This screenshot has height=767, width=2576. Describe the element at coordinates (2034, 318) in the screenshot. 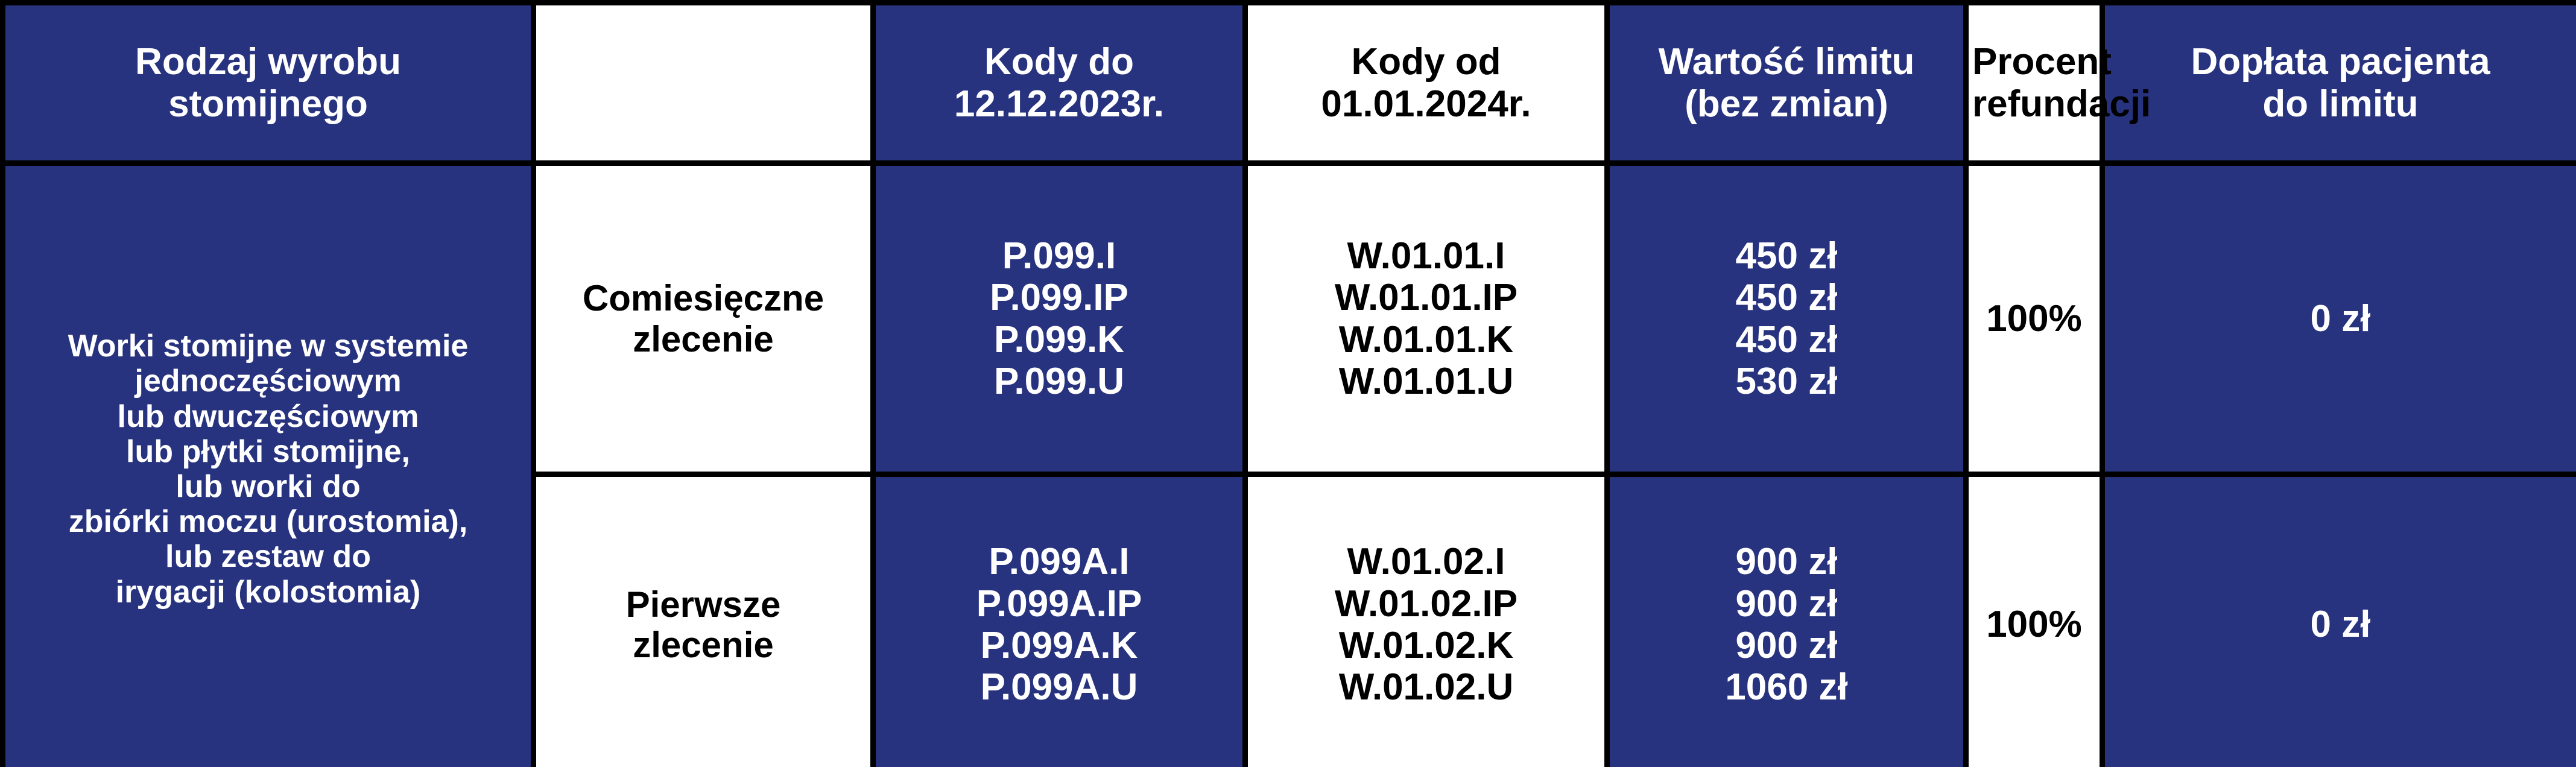

I see `cell-refund-percent-row1: 100%` at that location.